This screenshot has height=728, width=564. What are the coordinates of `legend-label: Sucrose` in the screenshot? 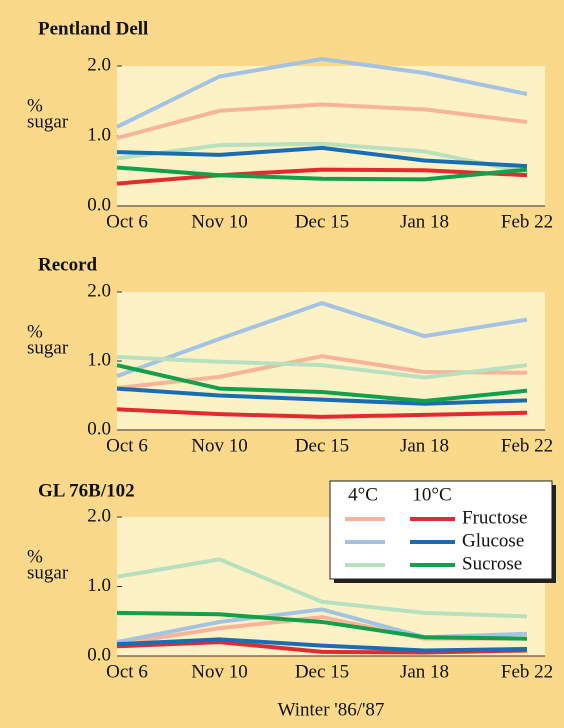 It's located at (492, 563).